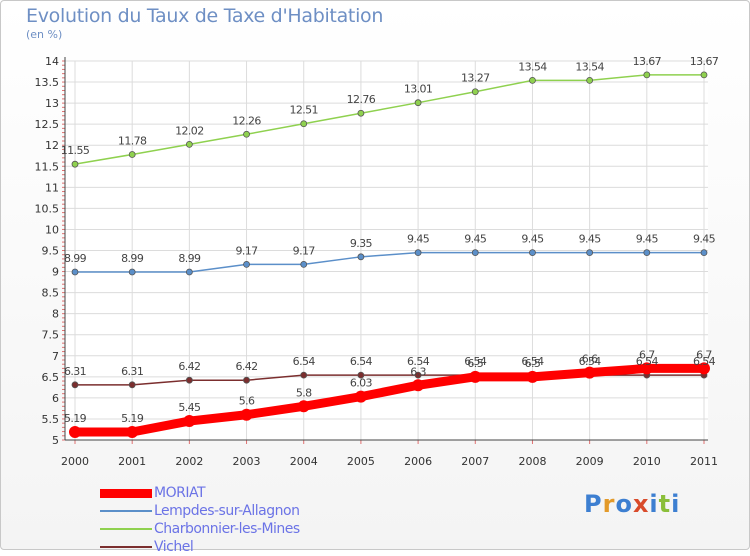  Describe the element at coordinates (55, 356) in the screenshot. I see `y-tick-label: 7` at that location.